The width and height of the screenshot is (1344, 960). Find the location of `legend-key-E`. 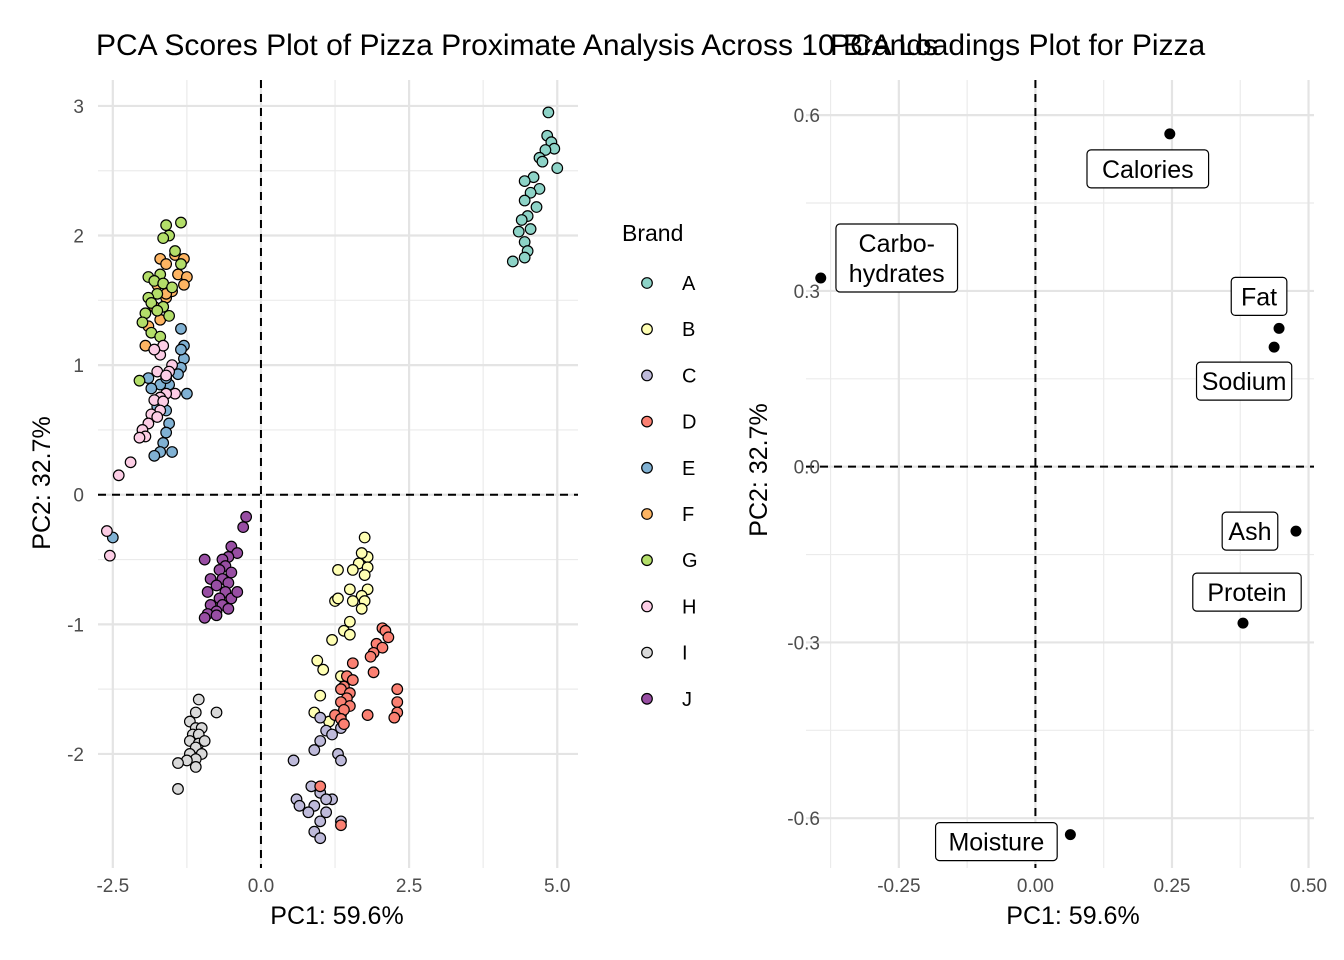

legend-key-E is located at coordinates (647, 467).